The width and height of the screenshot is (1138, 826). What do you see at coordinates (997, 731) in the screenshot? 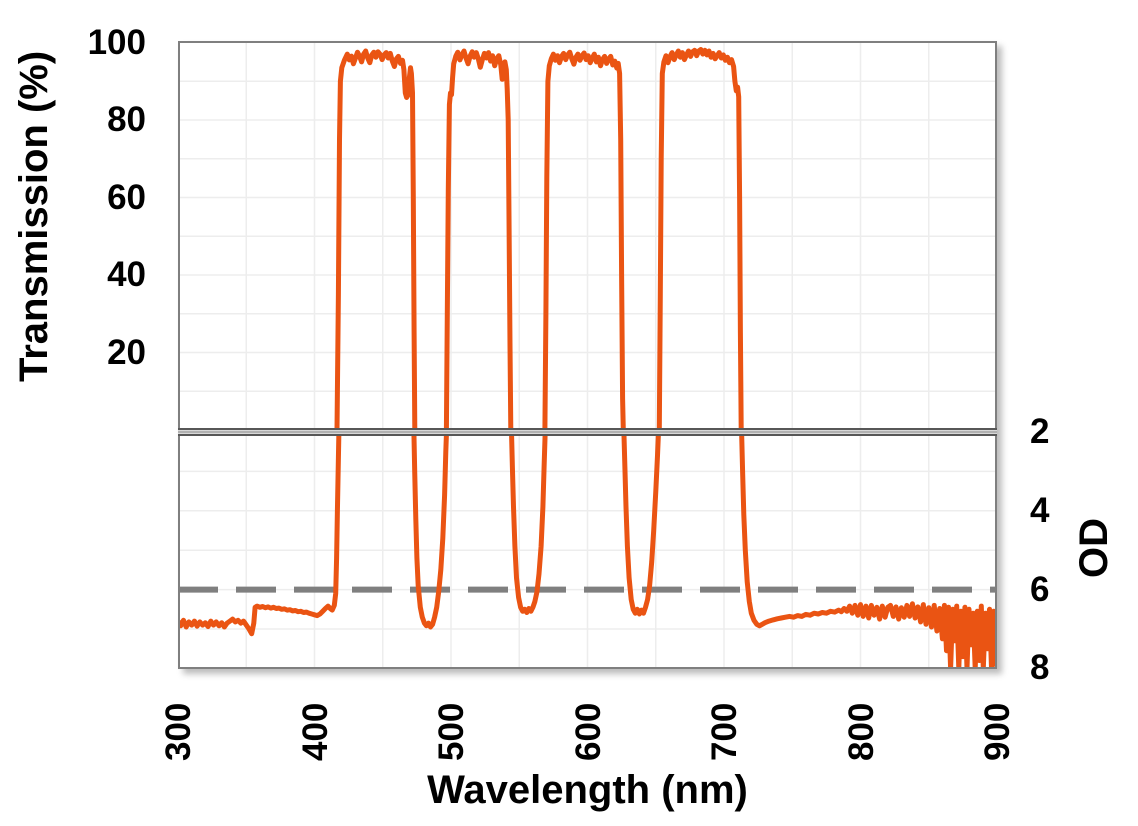
I see `x-tick-900: 900` at bounding box center [997, 731].